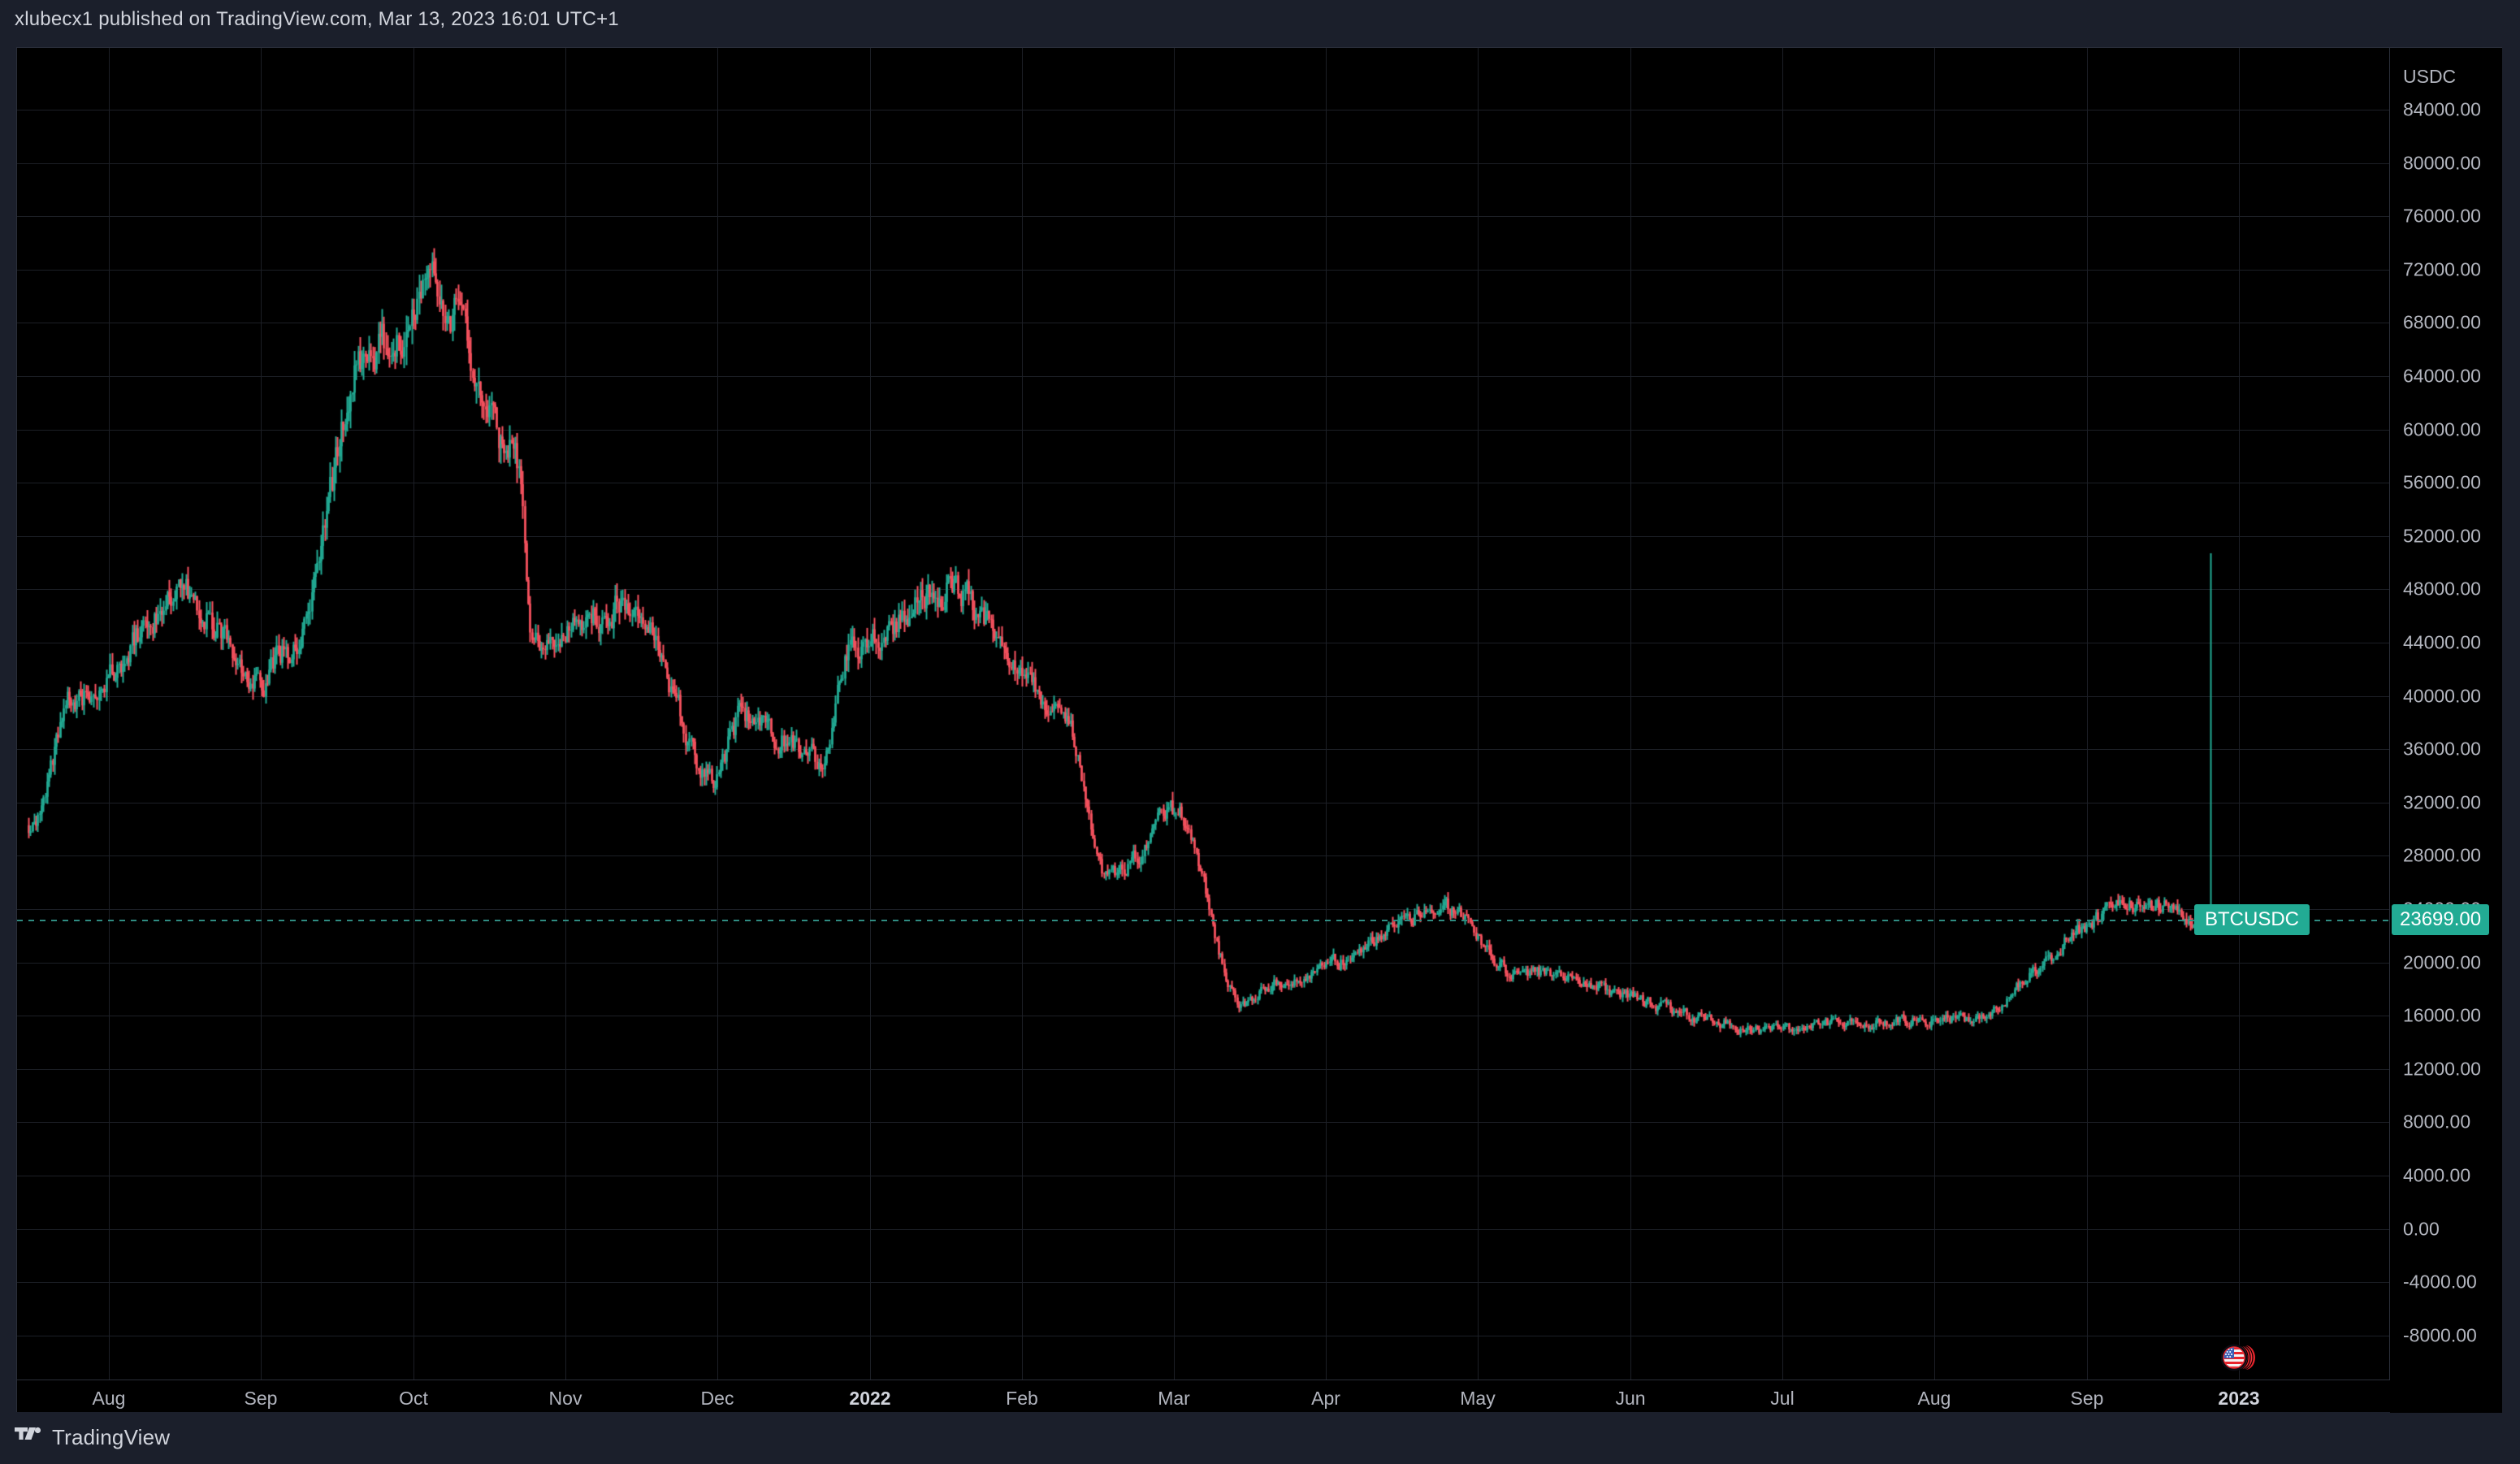 The height and width of the screenshot is (1464, 2520). What do you see at coordinates (565, 1399) in the screenshot?
I see `time-axis-tick-label: Nov` at bounding box center [565, 1399].